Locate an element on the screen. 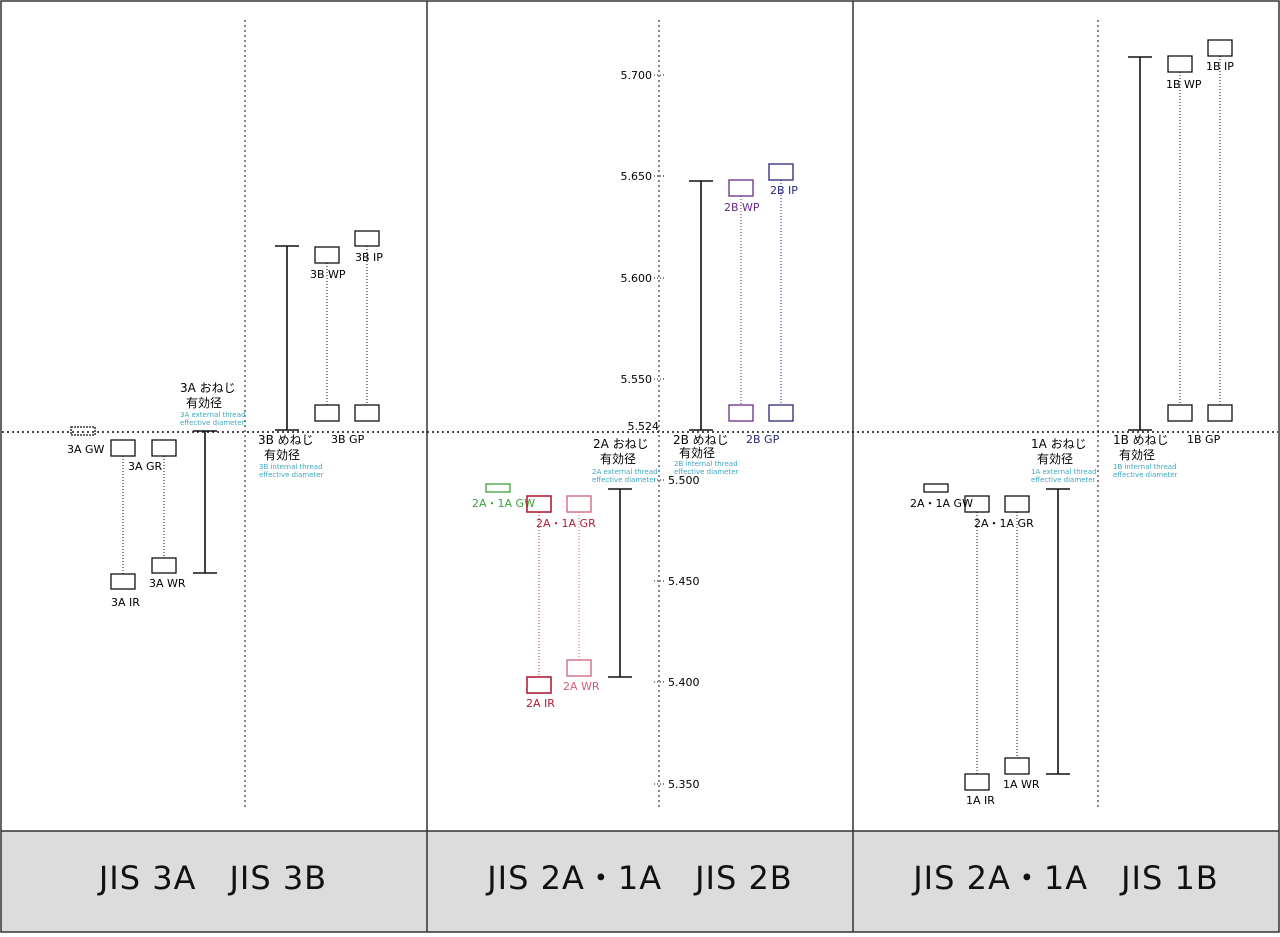 The height and width of the screenshot is (937, 1280). ir-label: 2A IR is located at coordinates (540, 703).